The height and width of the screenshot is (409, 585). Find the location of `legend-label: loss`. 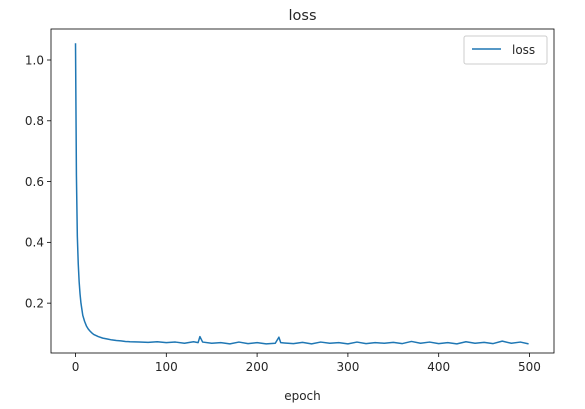

legend-label: loss is located at coordinates (523, 50).